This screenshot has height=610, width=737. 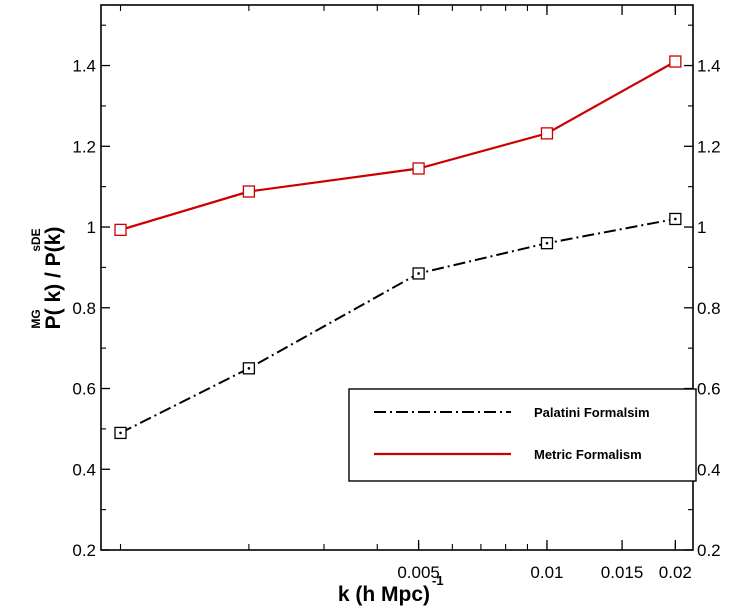 What do you see at coordinates (36, 239) in the screenshot?
I see `y-axis-sup-sde: sDE` at bounding box center [36, 239].